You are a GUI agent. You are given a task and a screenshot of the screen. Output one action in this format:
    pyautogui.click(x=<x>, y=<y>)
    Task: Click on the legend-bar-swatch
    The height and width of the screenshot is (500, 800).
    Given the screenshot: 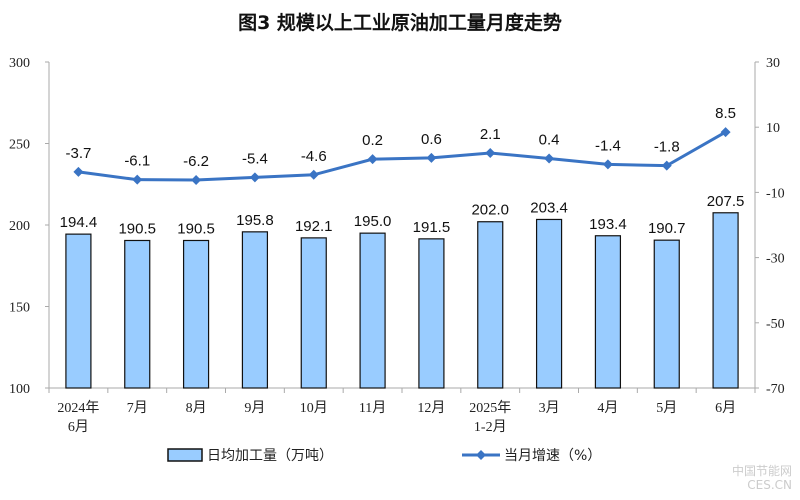 What is the action you would take?
    pyautogui.click(x=185, y=455)
    